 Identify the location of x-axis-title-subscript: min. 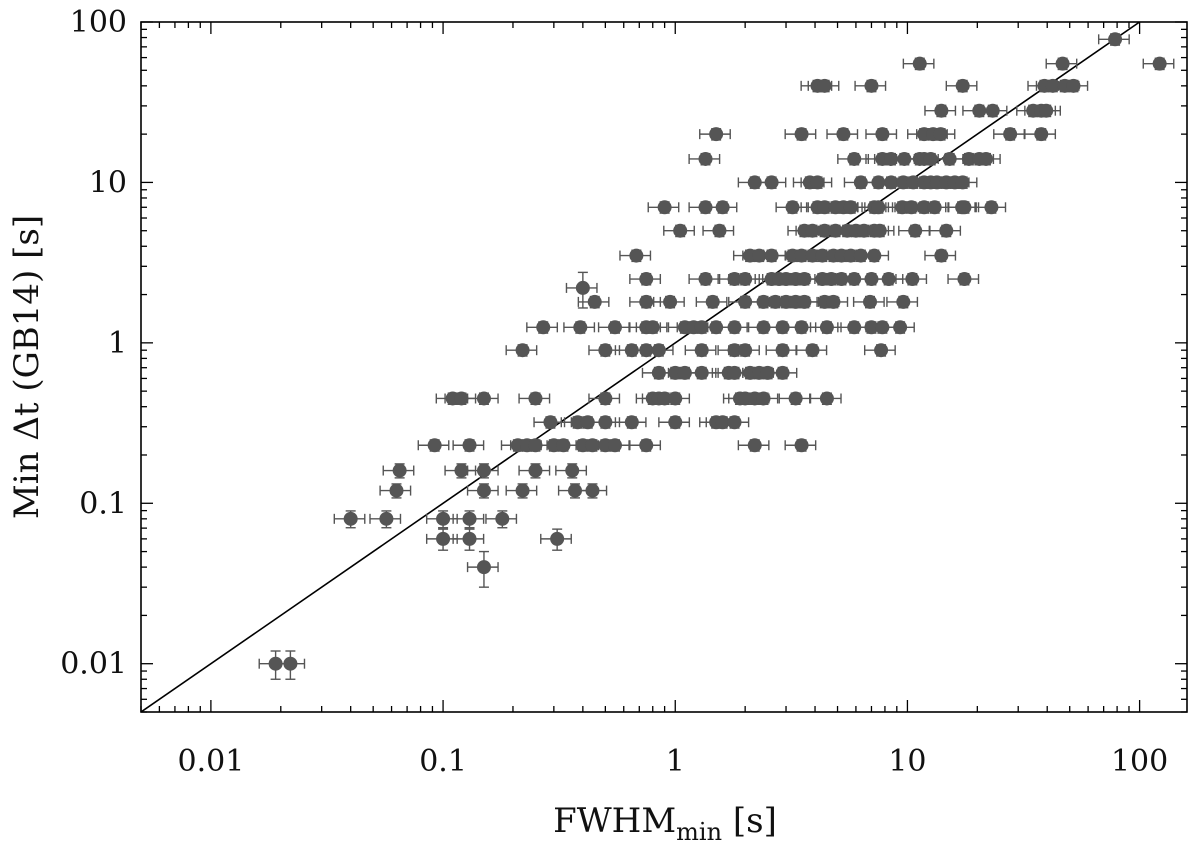
(699, 832).